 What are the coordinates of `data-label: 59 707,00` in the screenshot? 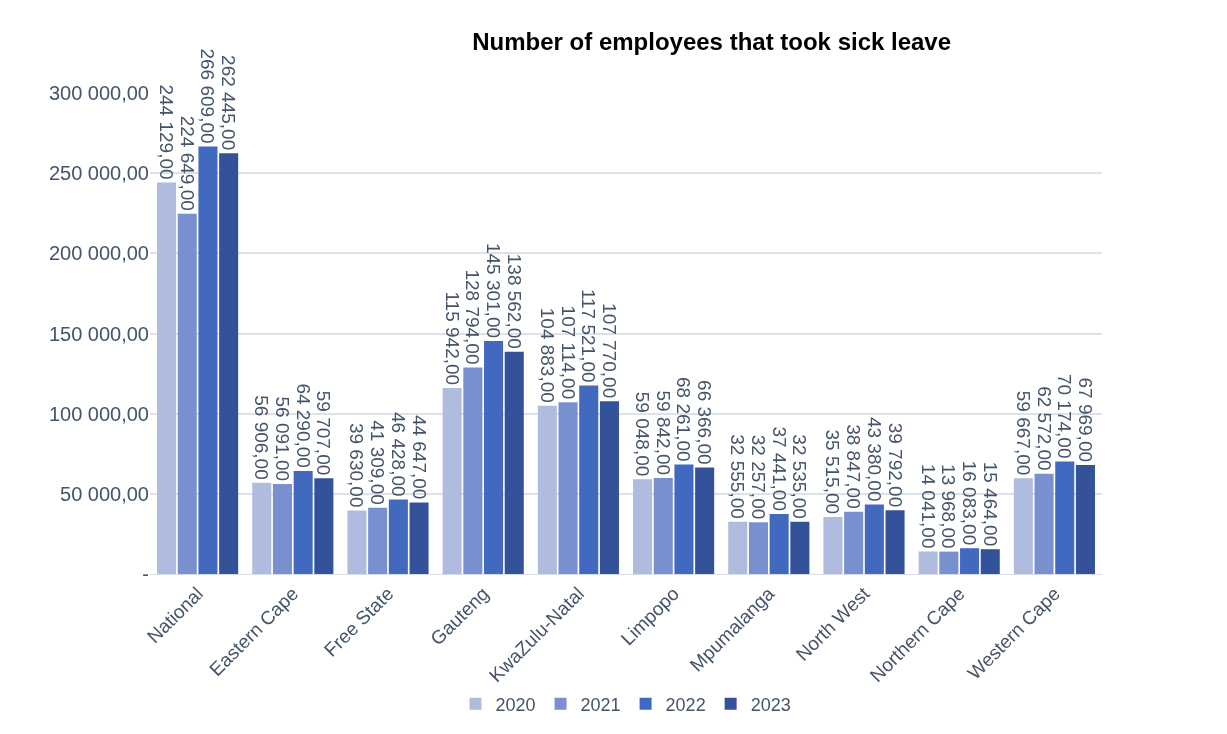 It's located at (324, 433).